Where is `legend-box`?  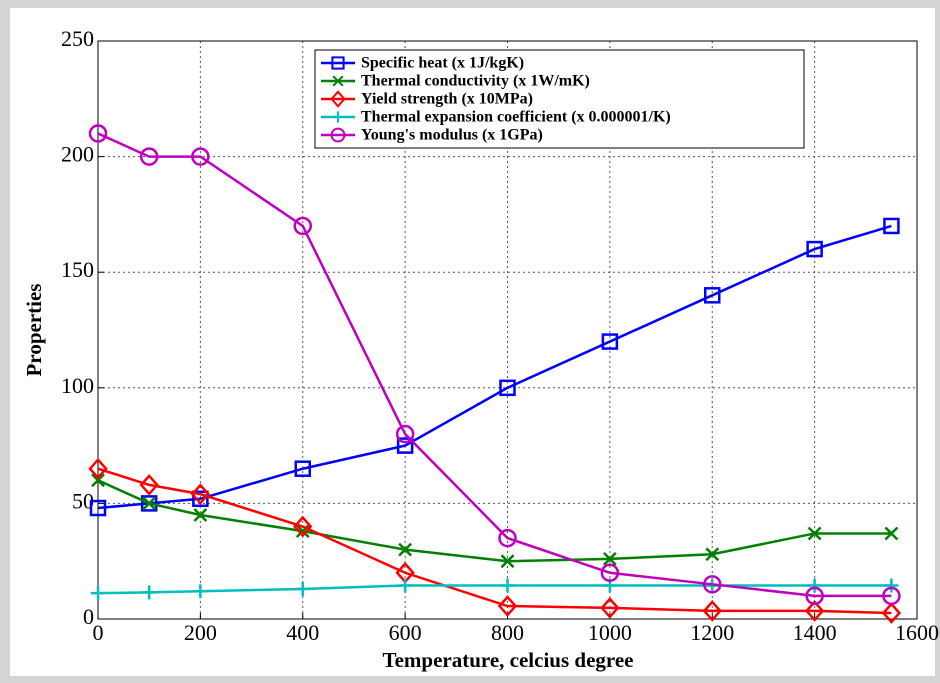
legend-box is located at coordinates (559, 99).